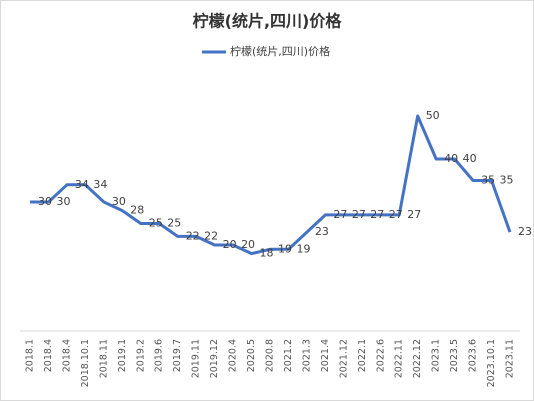 This screenshot has width=534, height=401. I want to click on x-tick-label: 2019.2, so click(140, 355).